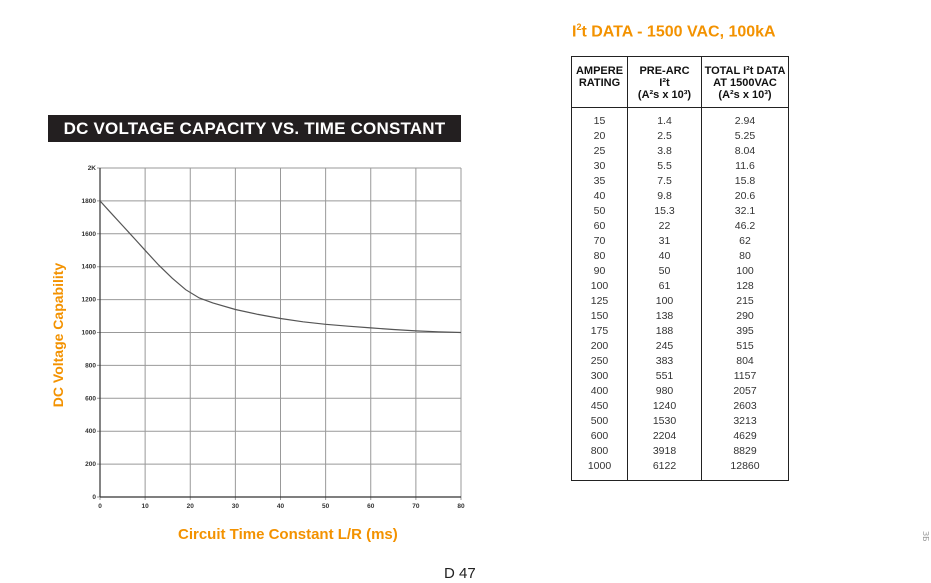  What do you see at coordinates (745, 286) in the screenshot?
I see `table-cell: 128` at bounding box center [745, 286].